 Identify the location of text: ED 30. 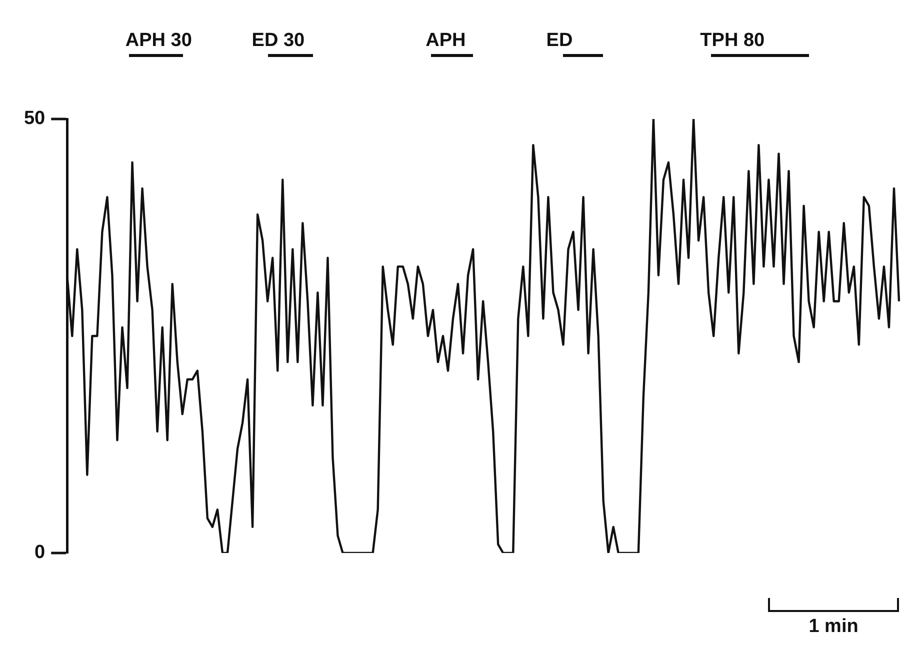
(278, 41).